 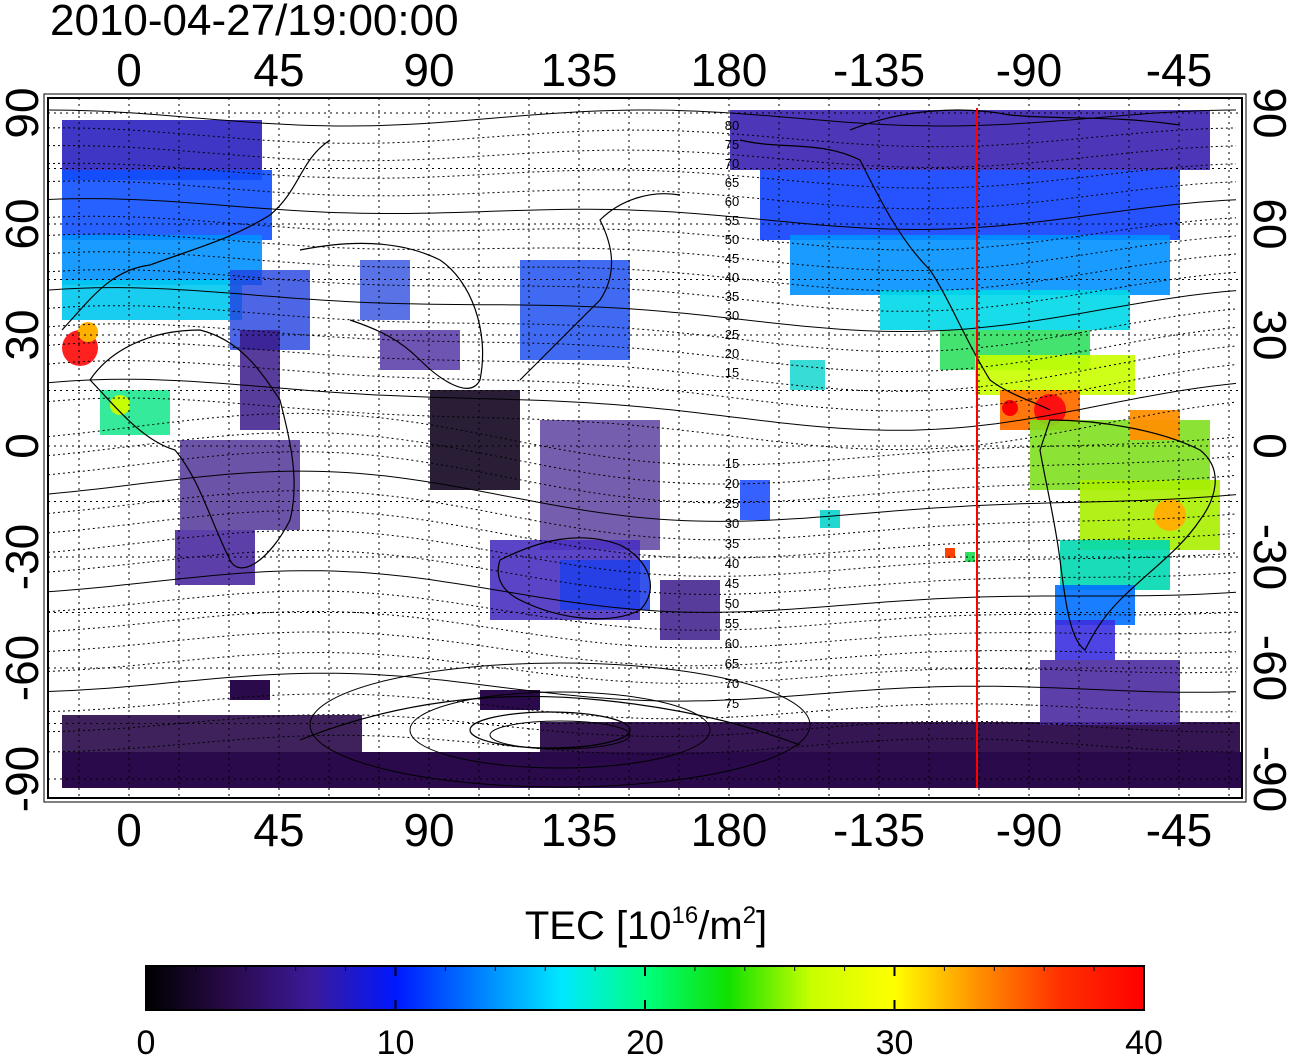 I want to click on colorbar-tick-1: 10, so click(x=396, y=1040).